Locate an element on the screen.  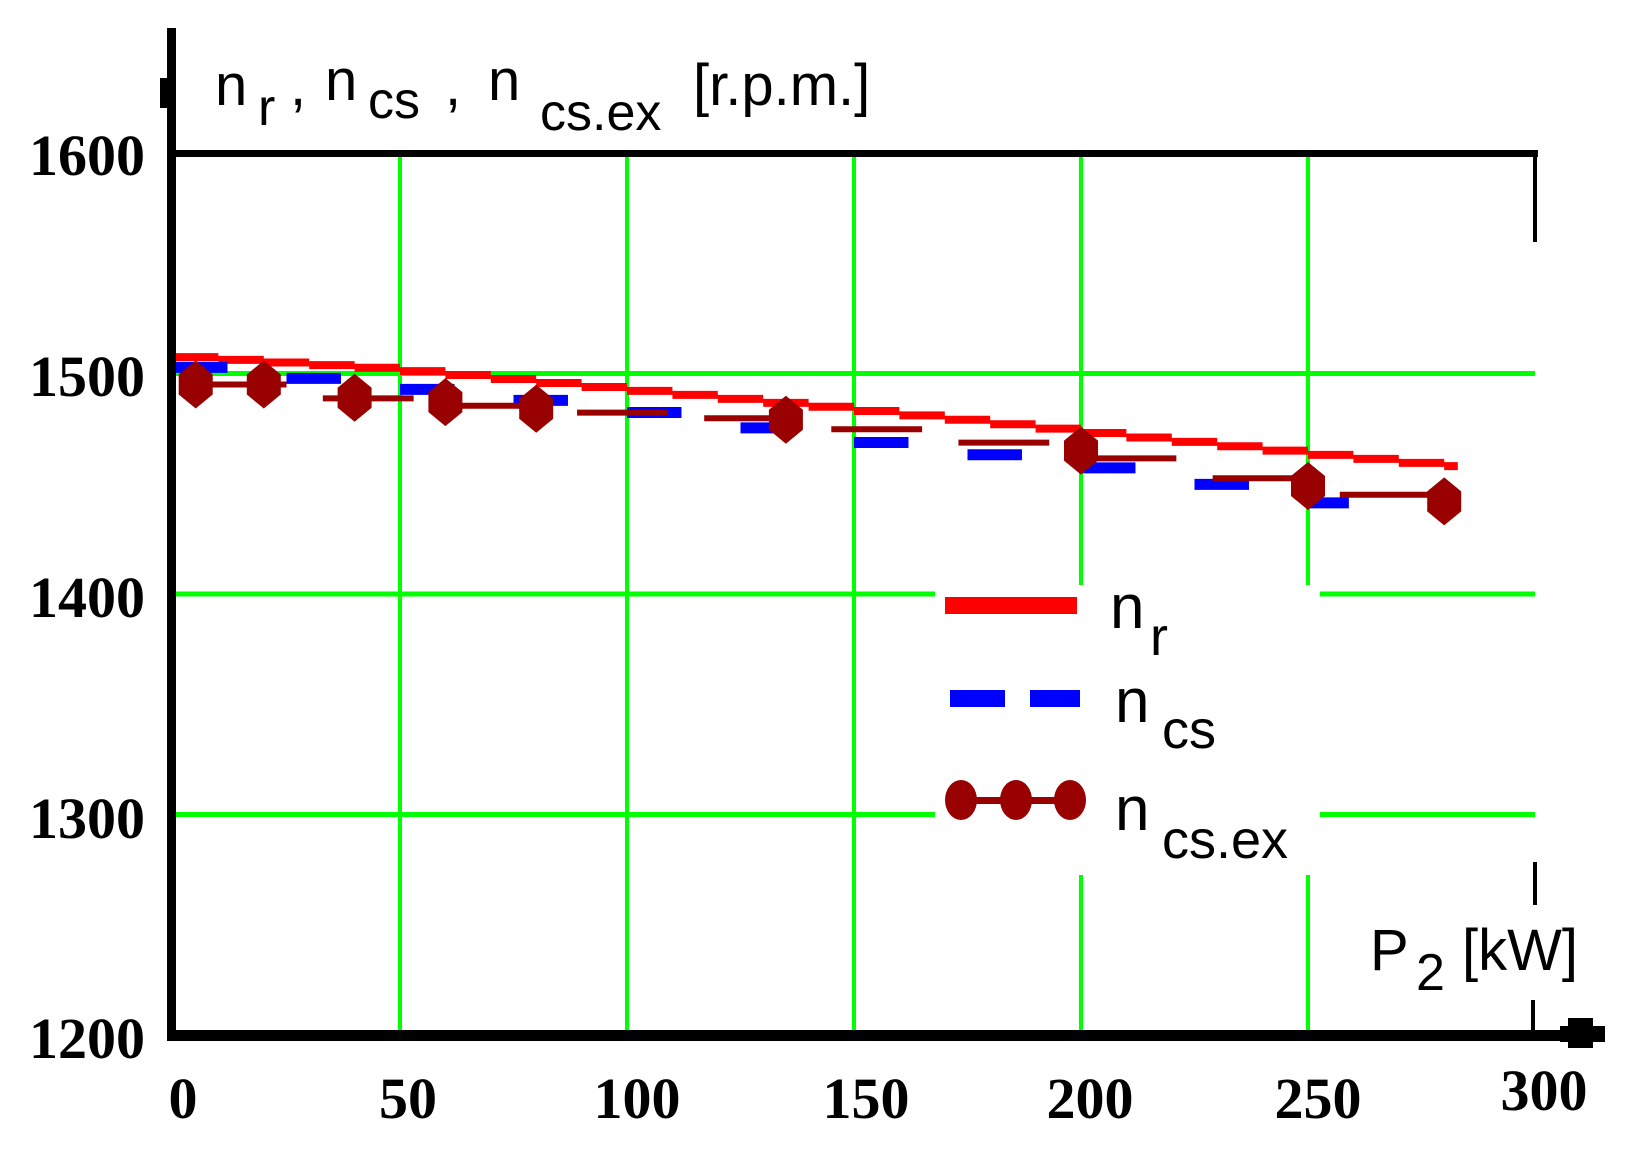
y-tick-1400: 1400 is located at coordinates (87, 597).